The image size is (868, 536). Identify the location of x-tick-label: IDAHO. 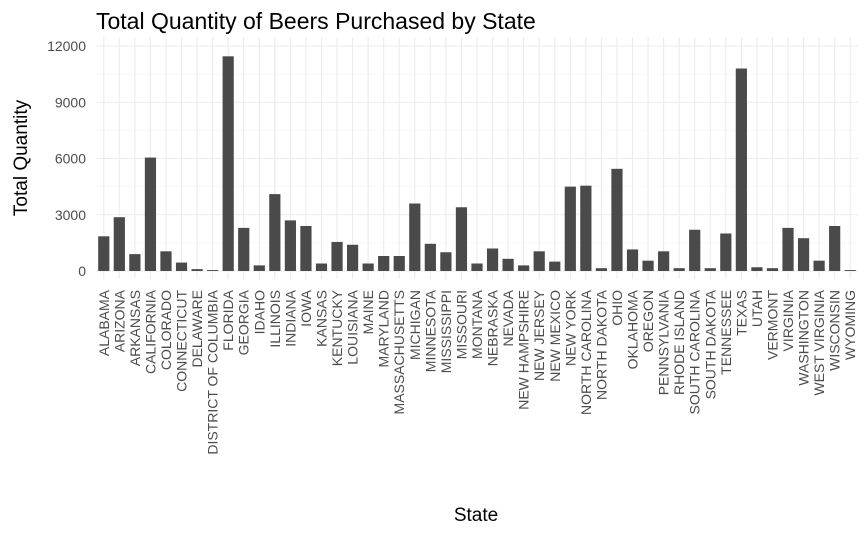
(259, 312).